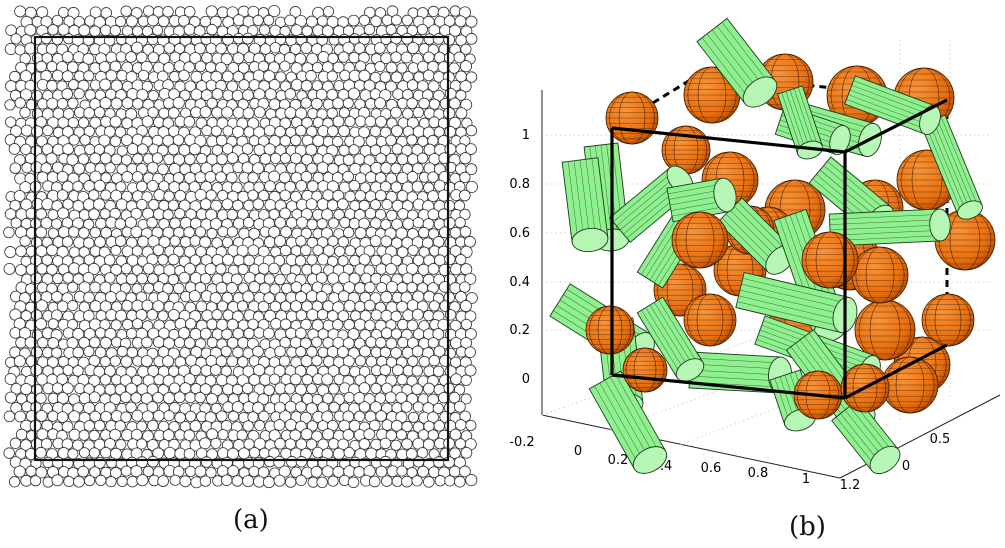 The image size is (1005, 548). I want to click on x-tick-label: 0.8, so click(758, 473).